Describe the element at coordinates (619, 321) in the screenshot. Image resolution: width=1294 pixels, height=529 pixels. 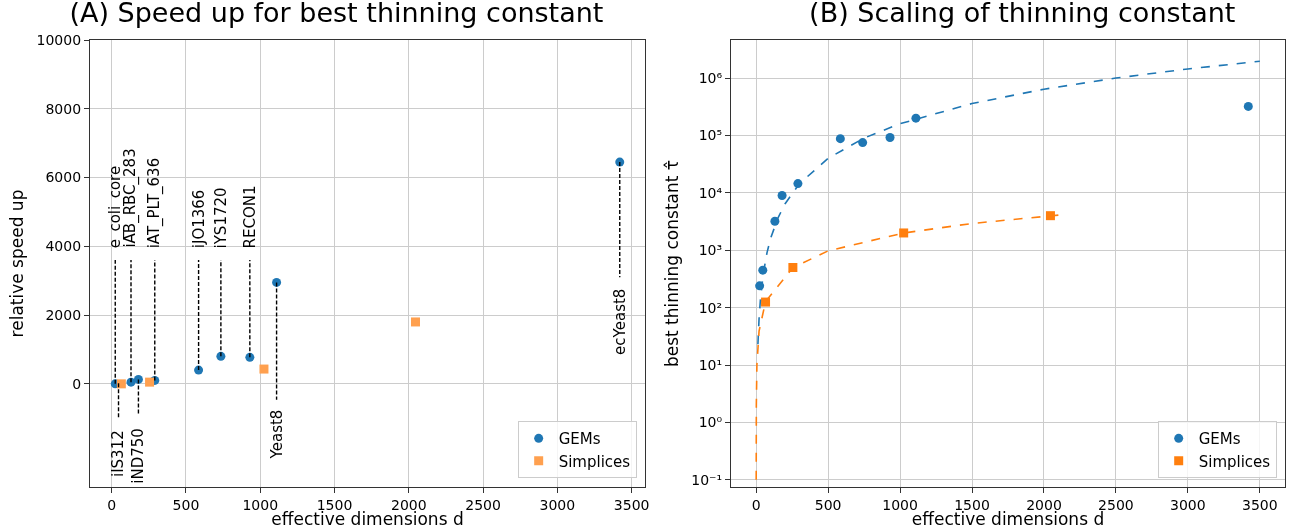
I see `annotation: ecYeast8` at that location.